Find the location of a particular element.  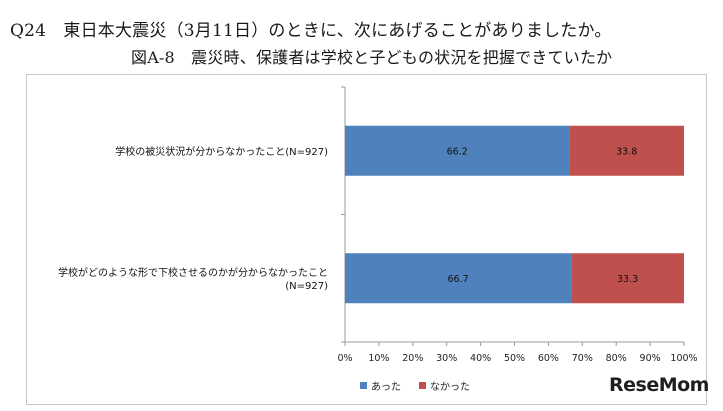

chart-legend: あった なかった is located at coordinates (415, 385).